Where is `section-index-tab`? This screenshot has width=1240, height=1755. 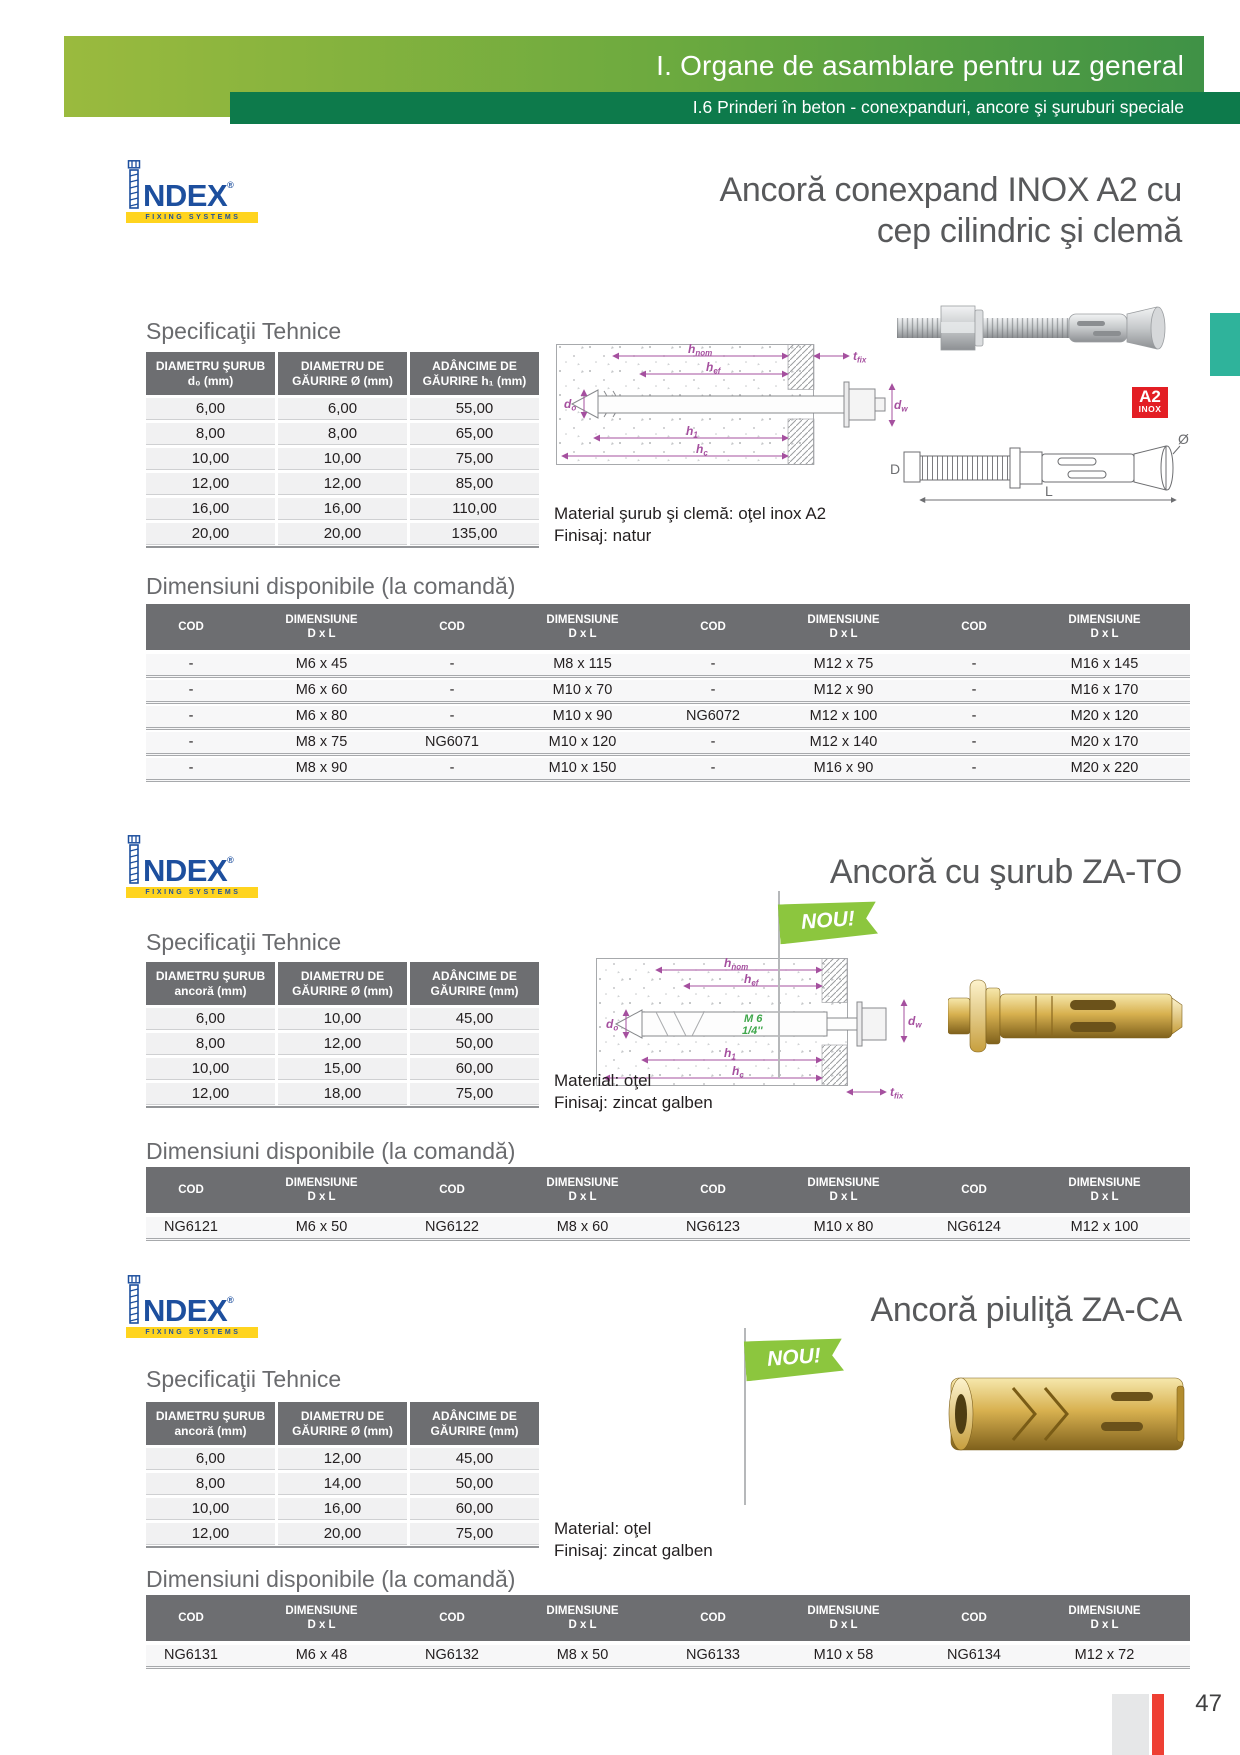
section-index-tab is located at coordinates (1225, 344).